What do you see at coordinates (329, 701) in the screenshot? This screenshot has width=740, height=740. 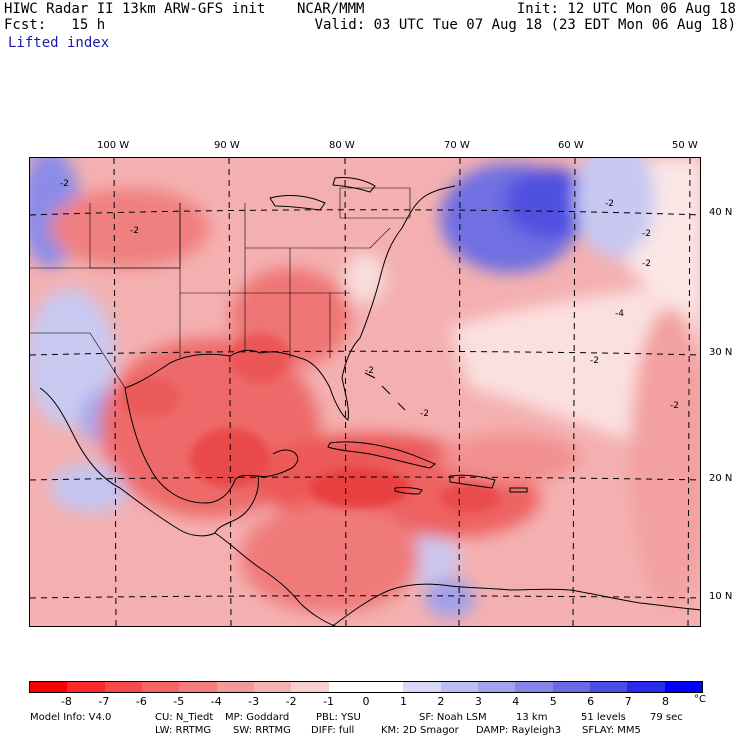 I see `colorbar-tick-label: -1` at bounding box center [329, 701].